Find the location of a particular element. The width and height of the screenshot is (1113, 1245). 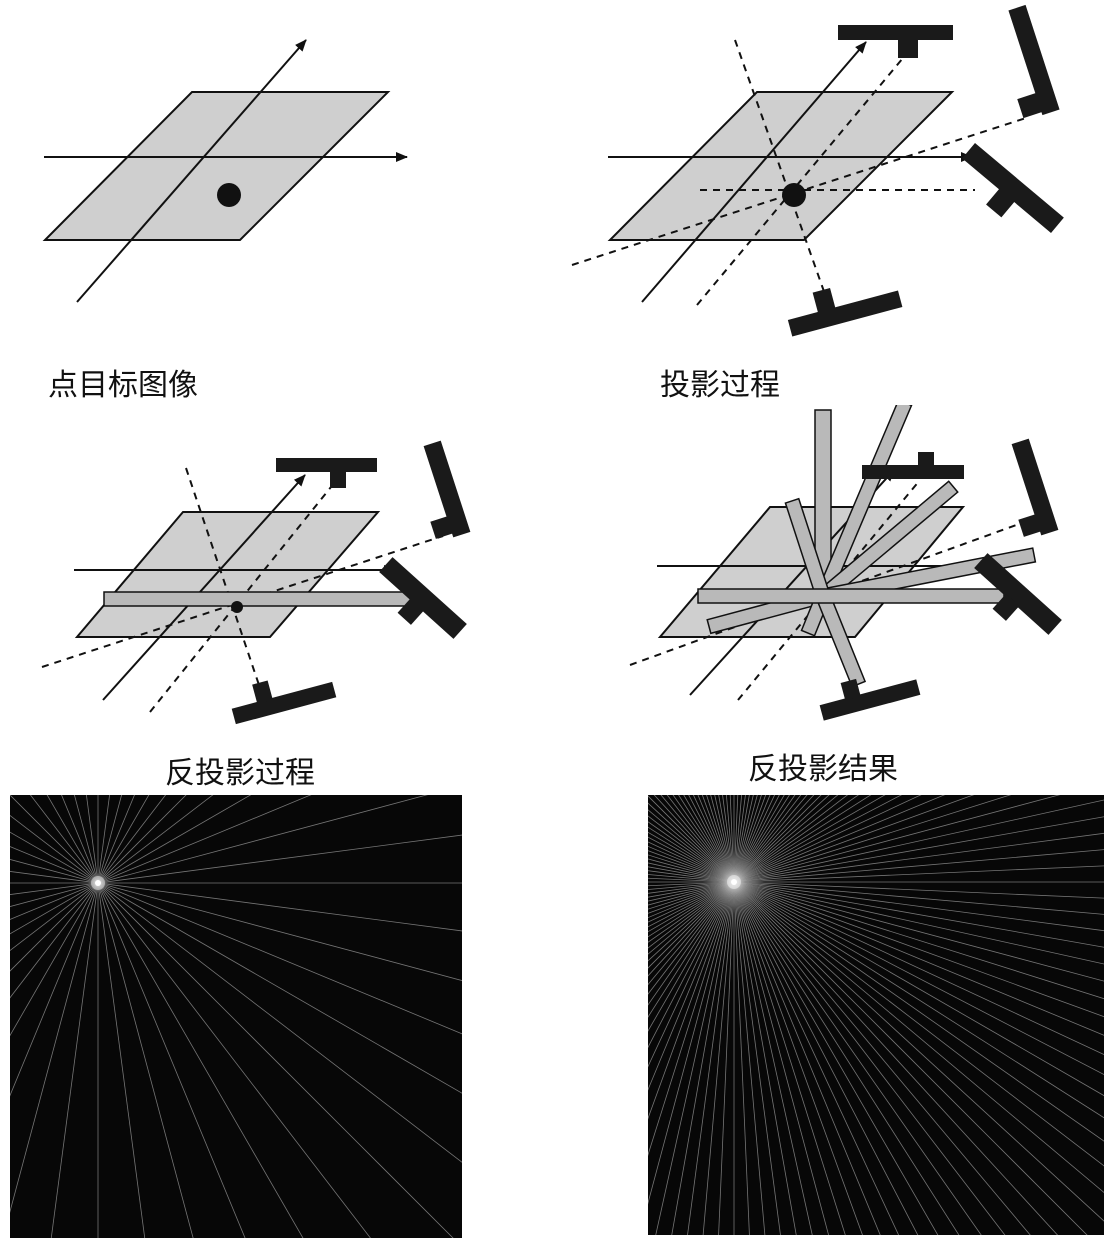

reconstruction-background is located at coordinates (236, 1016).